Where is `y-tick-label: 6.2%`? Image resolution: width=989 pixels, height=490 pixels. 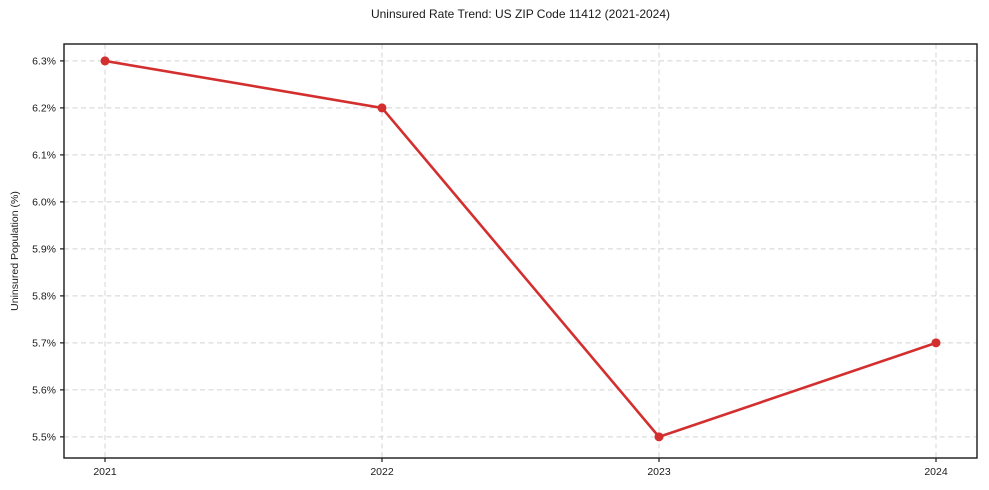
y-tick-label: 6.2% is located at coordinates (44, 108).